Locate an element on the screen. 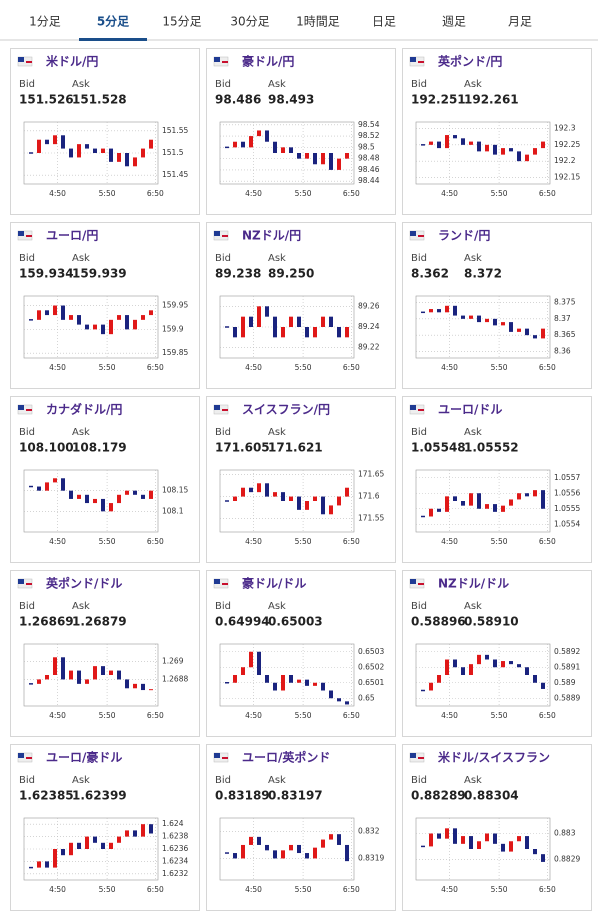  pair-name: ユーロ/英ポンド is located at coordinates (286, 757).